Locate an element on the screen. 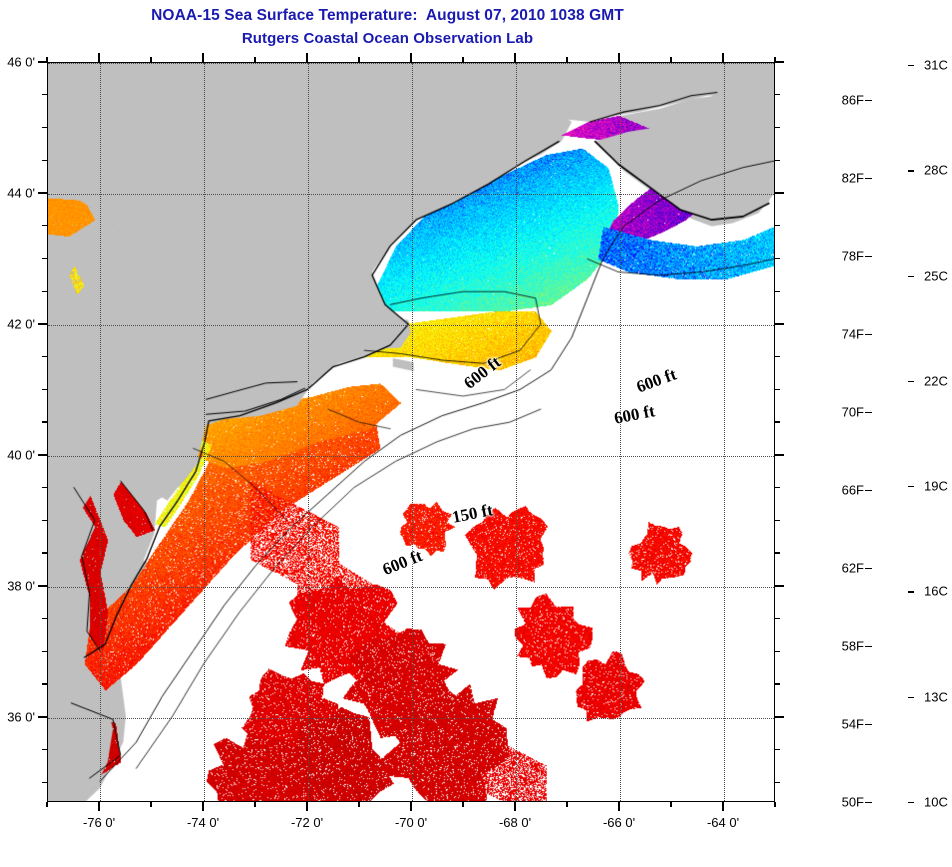  colorbar-label-fahrenheit: 62F is located at coordinates (852, 568).